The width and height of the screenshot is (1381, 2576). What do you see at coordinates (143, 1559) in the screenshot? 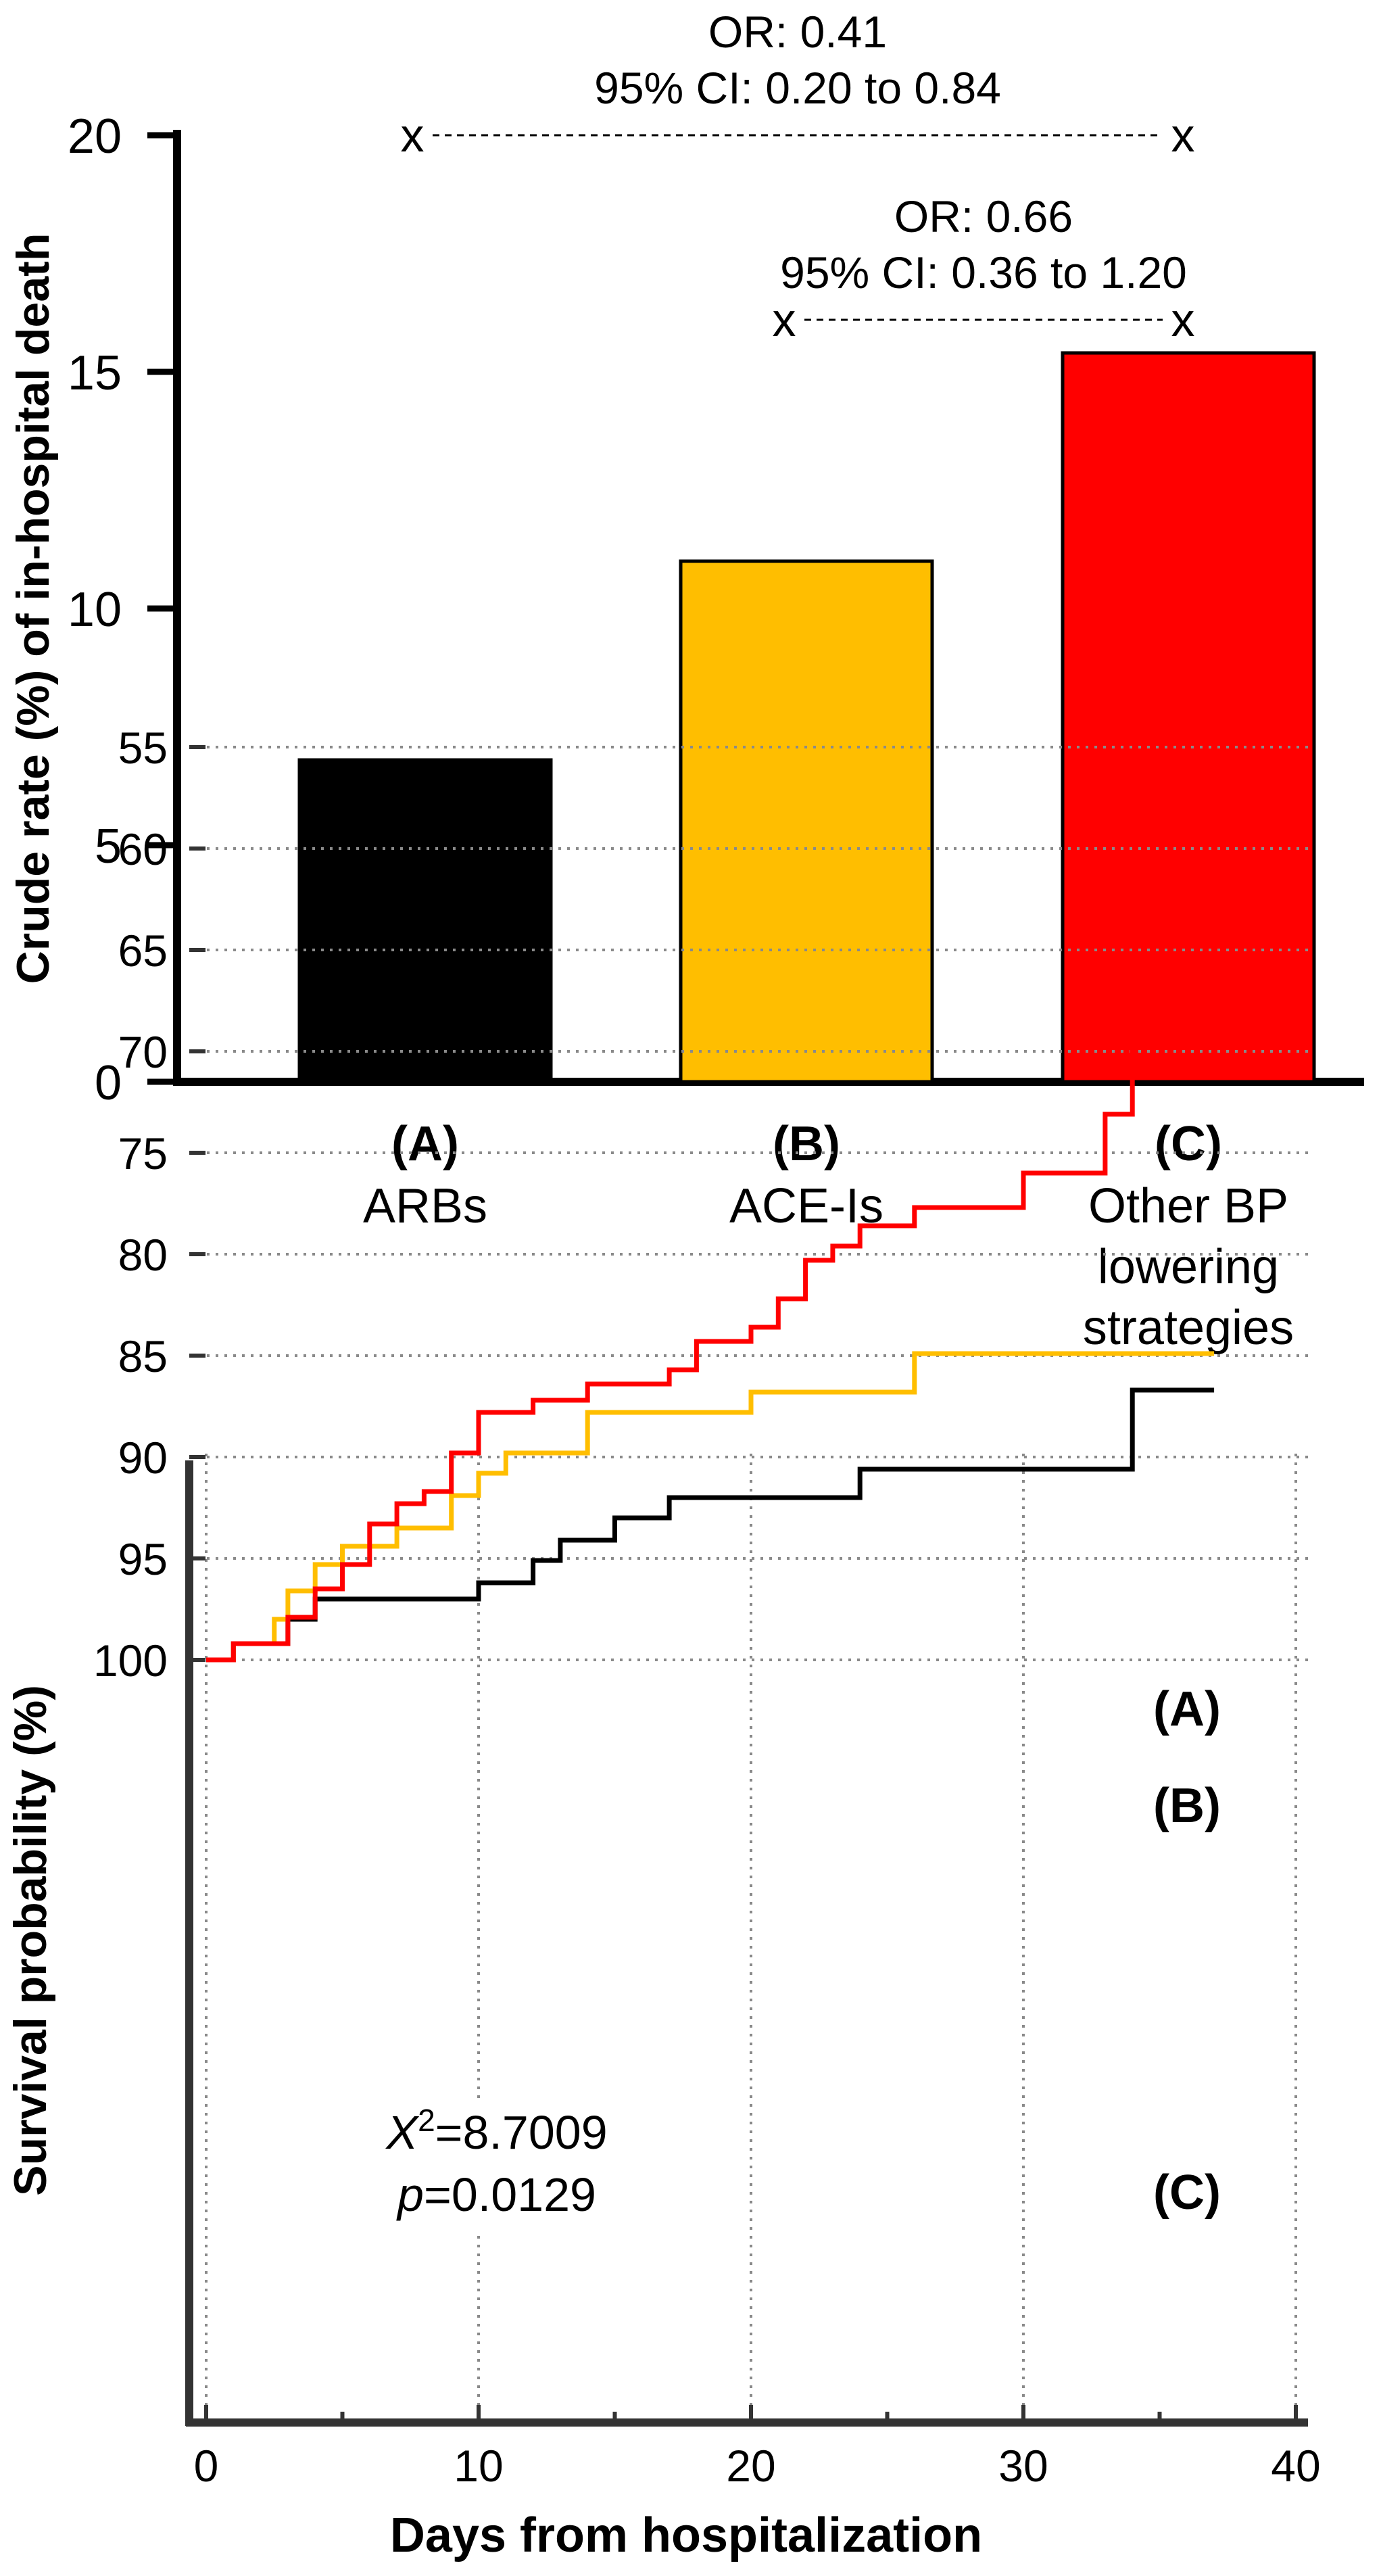
I see `y-tick-label: 95` at bounding box center [143, 1559].